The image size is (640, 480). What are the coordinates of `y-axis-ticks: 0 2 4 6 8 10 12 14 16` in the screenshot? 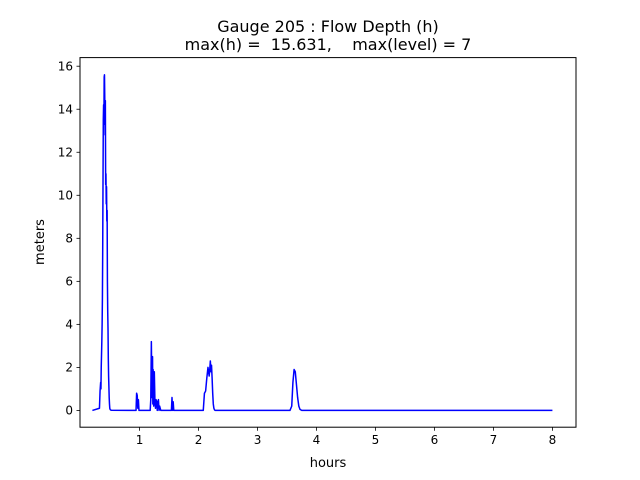 It's located at (69, 239).